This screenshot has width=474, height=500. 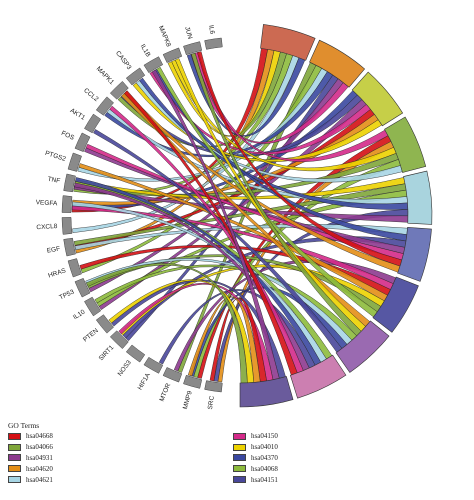 I want to click on gene-label: PTEN, so click(x=91, y=335).